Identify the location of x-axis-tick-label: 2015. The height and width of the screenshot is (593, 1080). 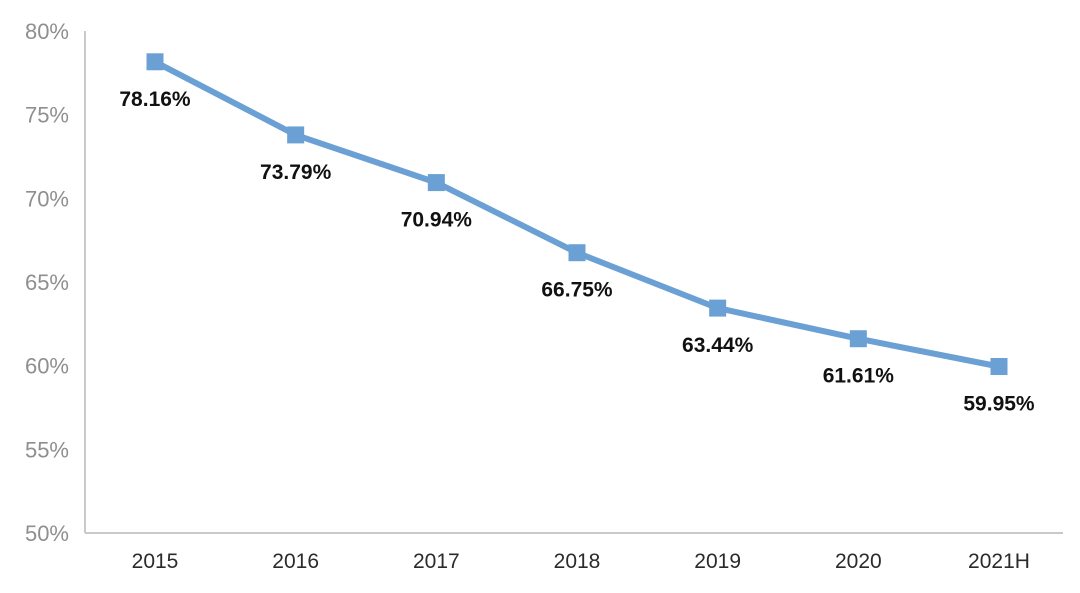
(155, 561).